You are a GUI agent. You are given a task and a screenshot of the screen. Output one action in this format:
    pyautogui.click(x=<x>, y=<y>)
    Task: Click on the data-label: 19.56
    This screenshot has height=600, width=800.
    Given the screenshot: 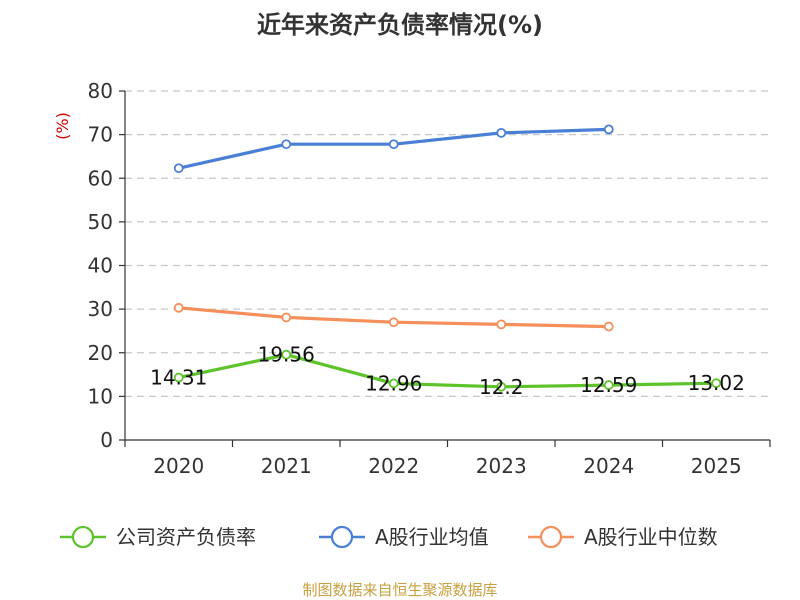 What is the action you would take?
    pyautogui.click(x=286, y=355)
    